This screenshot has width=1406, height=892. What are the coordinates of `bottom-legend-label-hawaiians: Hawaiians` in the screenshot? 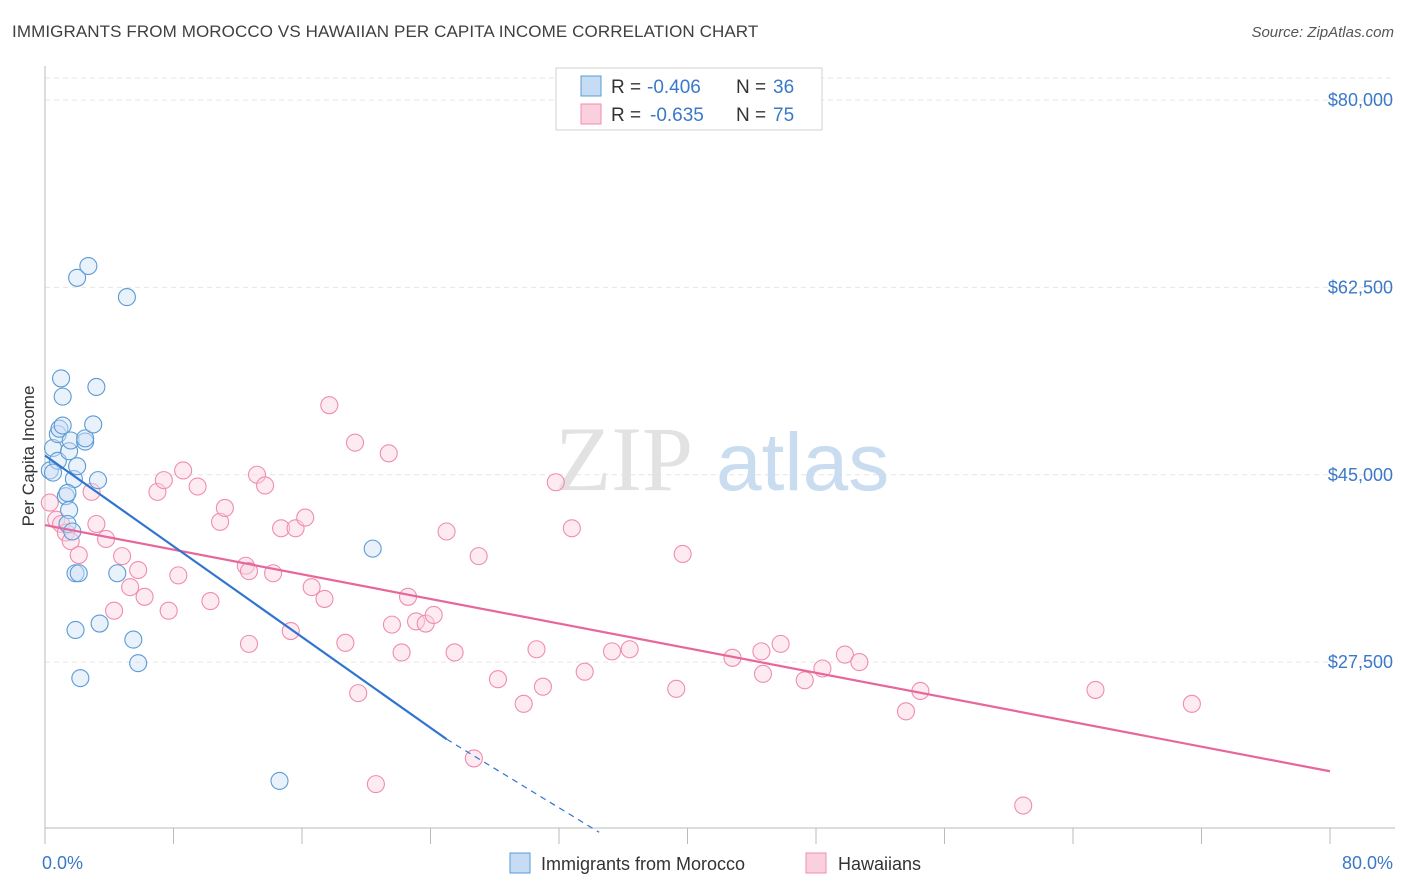 It's located at (879, 864).